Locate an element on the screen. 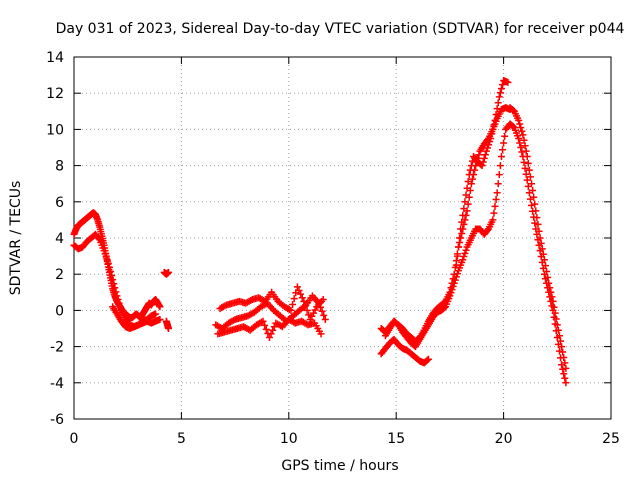 This screenshot has height=480, width=640. y-tick-label: -4 is located at coordinates (57, 384).